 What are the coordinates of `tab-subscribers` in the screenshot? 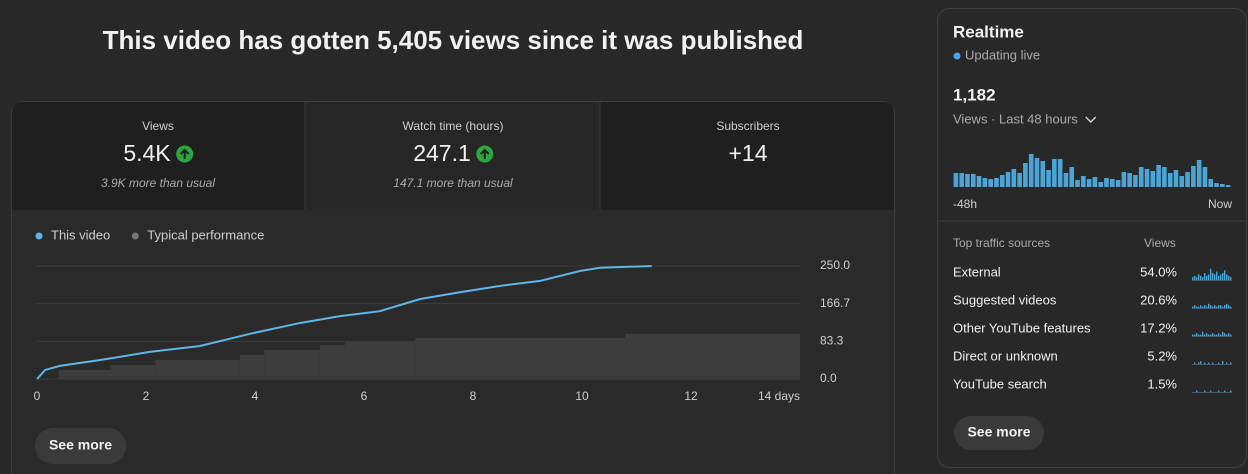 It's located at (747, 156).